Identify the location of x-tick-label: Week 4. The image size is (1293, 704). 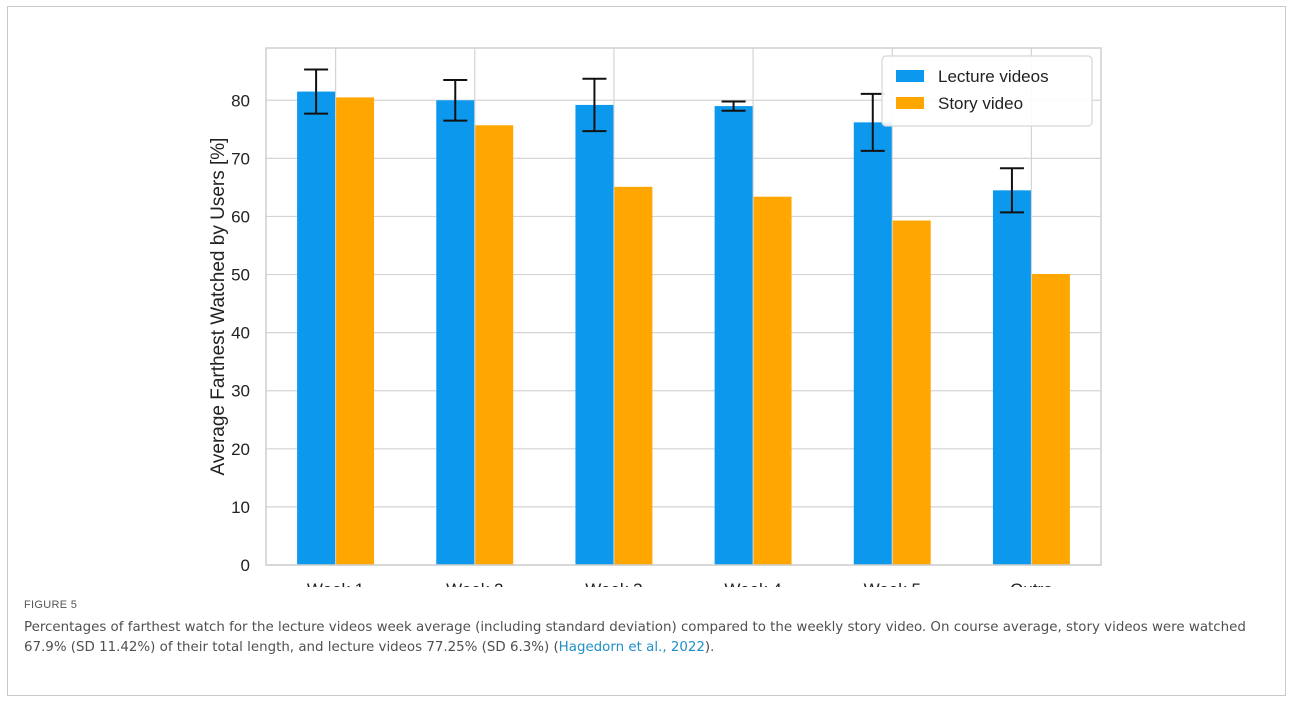
(752, 583).